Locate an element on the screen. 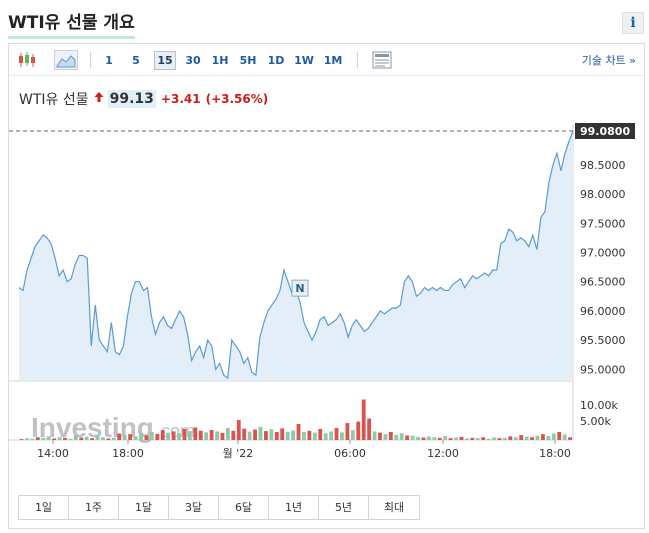 This screenshot has height=533, width=649. news-event-marker-label: N is located at coordinates (299, 288).